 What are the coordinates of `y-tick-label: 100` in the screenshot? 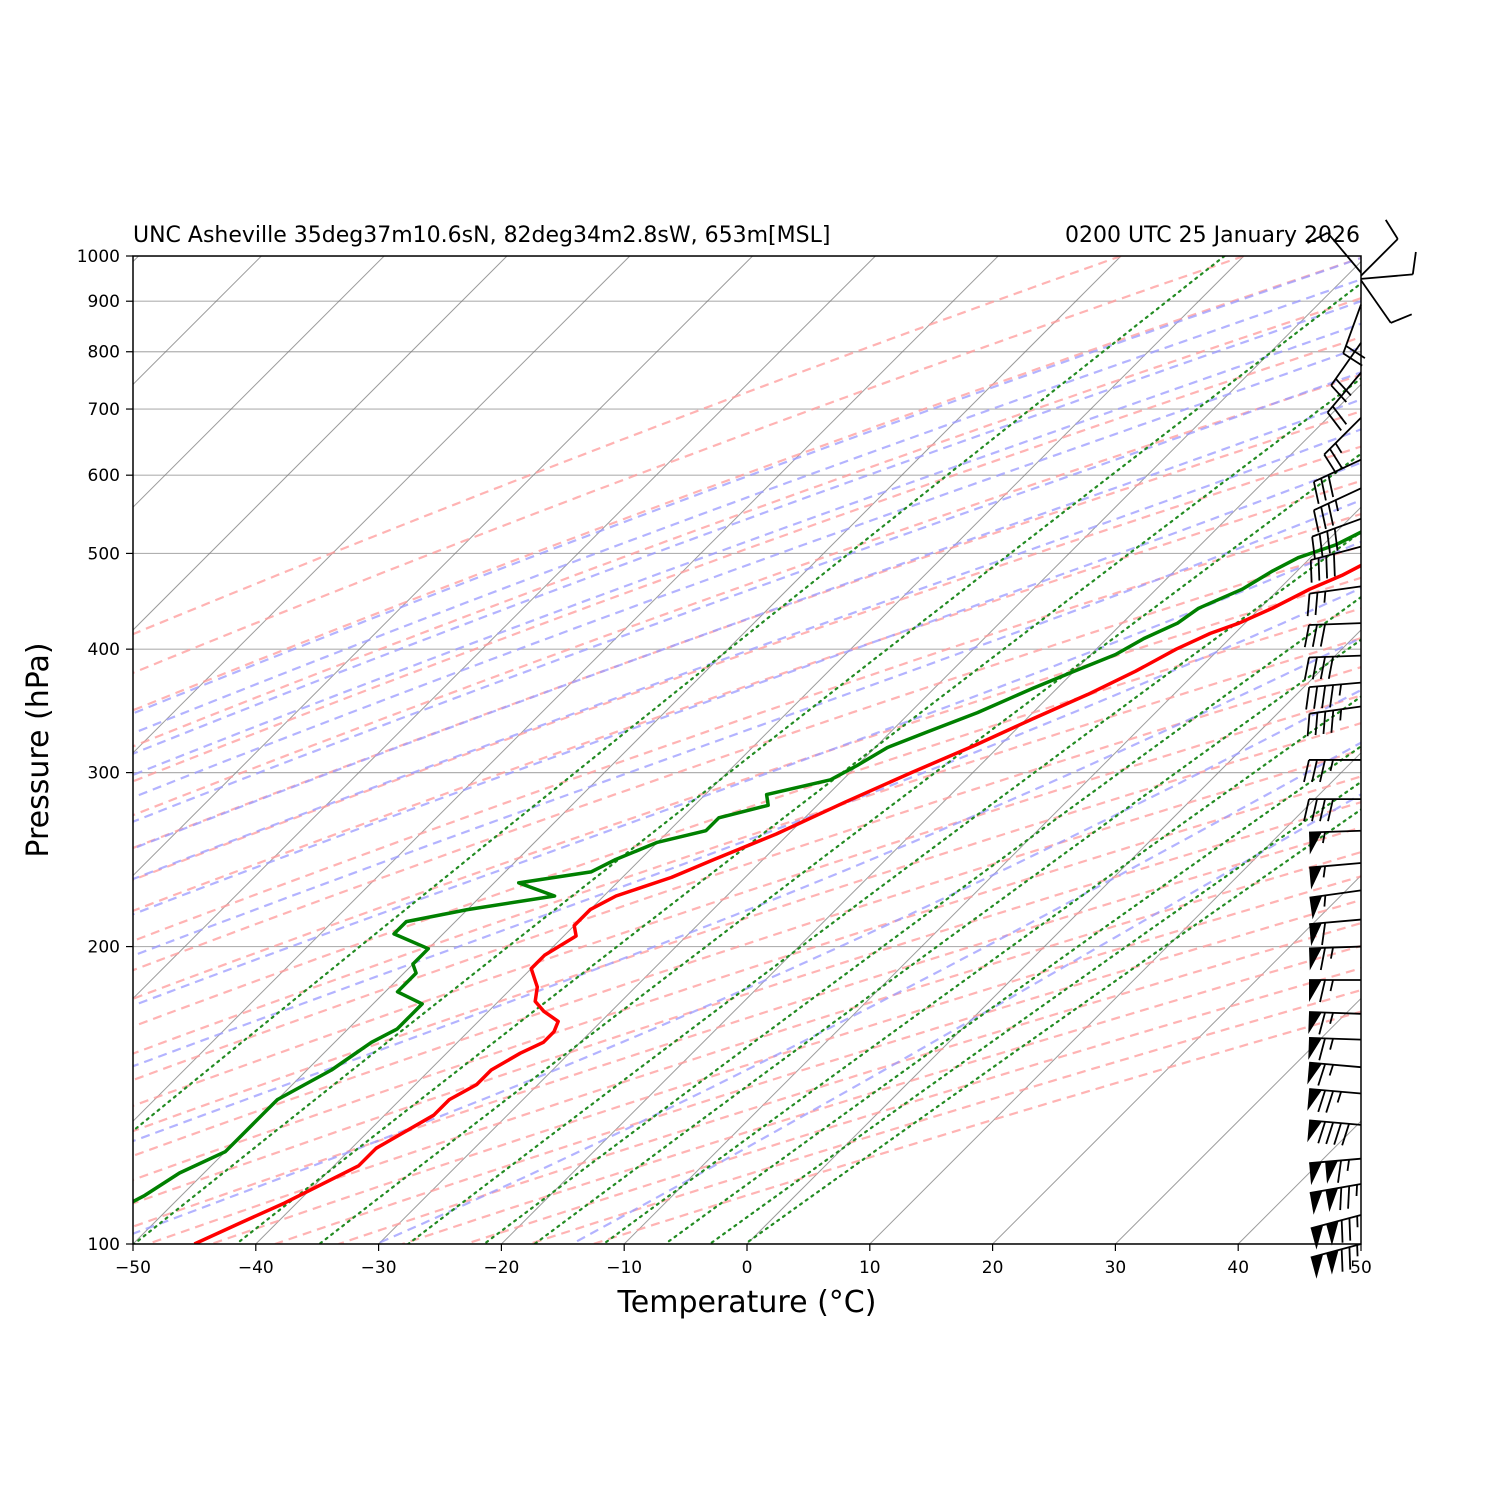 It's located at (104, 1245).